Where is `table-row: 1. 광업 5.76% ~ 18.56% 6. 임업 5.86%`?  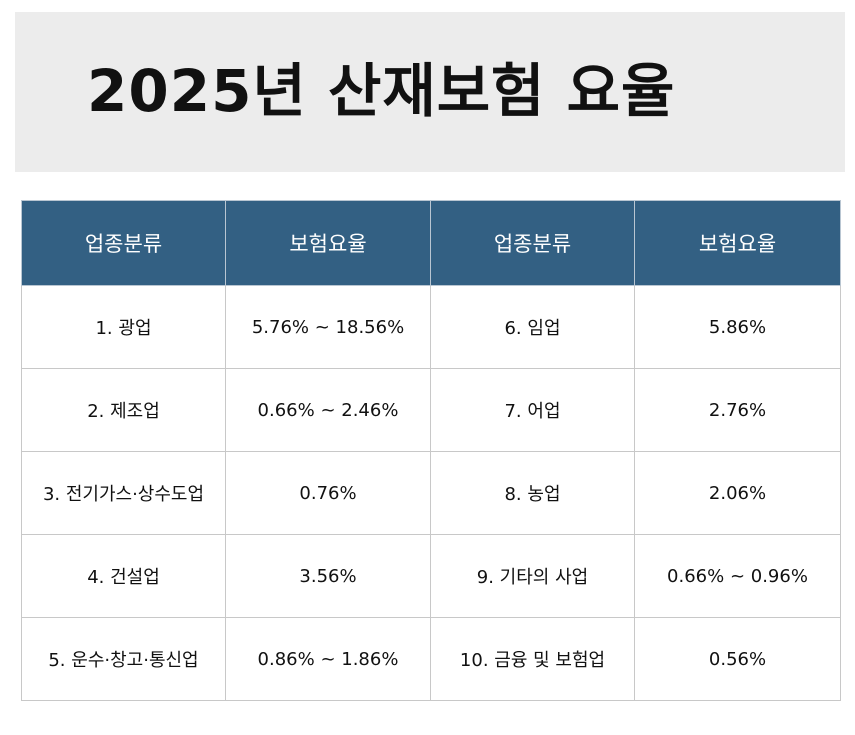 table-row: 1. 광업 5.76% ~ 18.56% 6. 임업 5.86% is located at coordinates (431, 327).